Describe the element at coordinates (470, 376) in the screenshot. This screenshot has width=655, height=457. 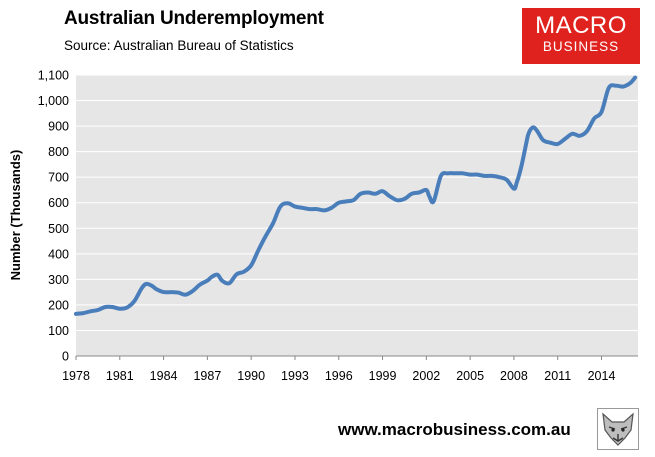
I see `x-tick-label: 2005` at that location.